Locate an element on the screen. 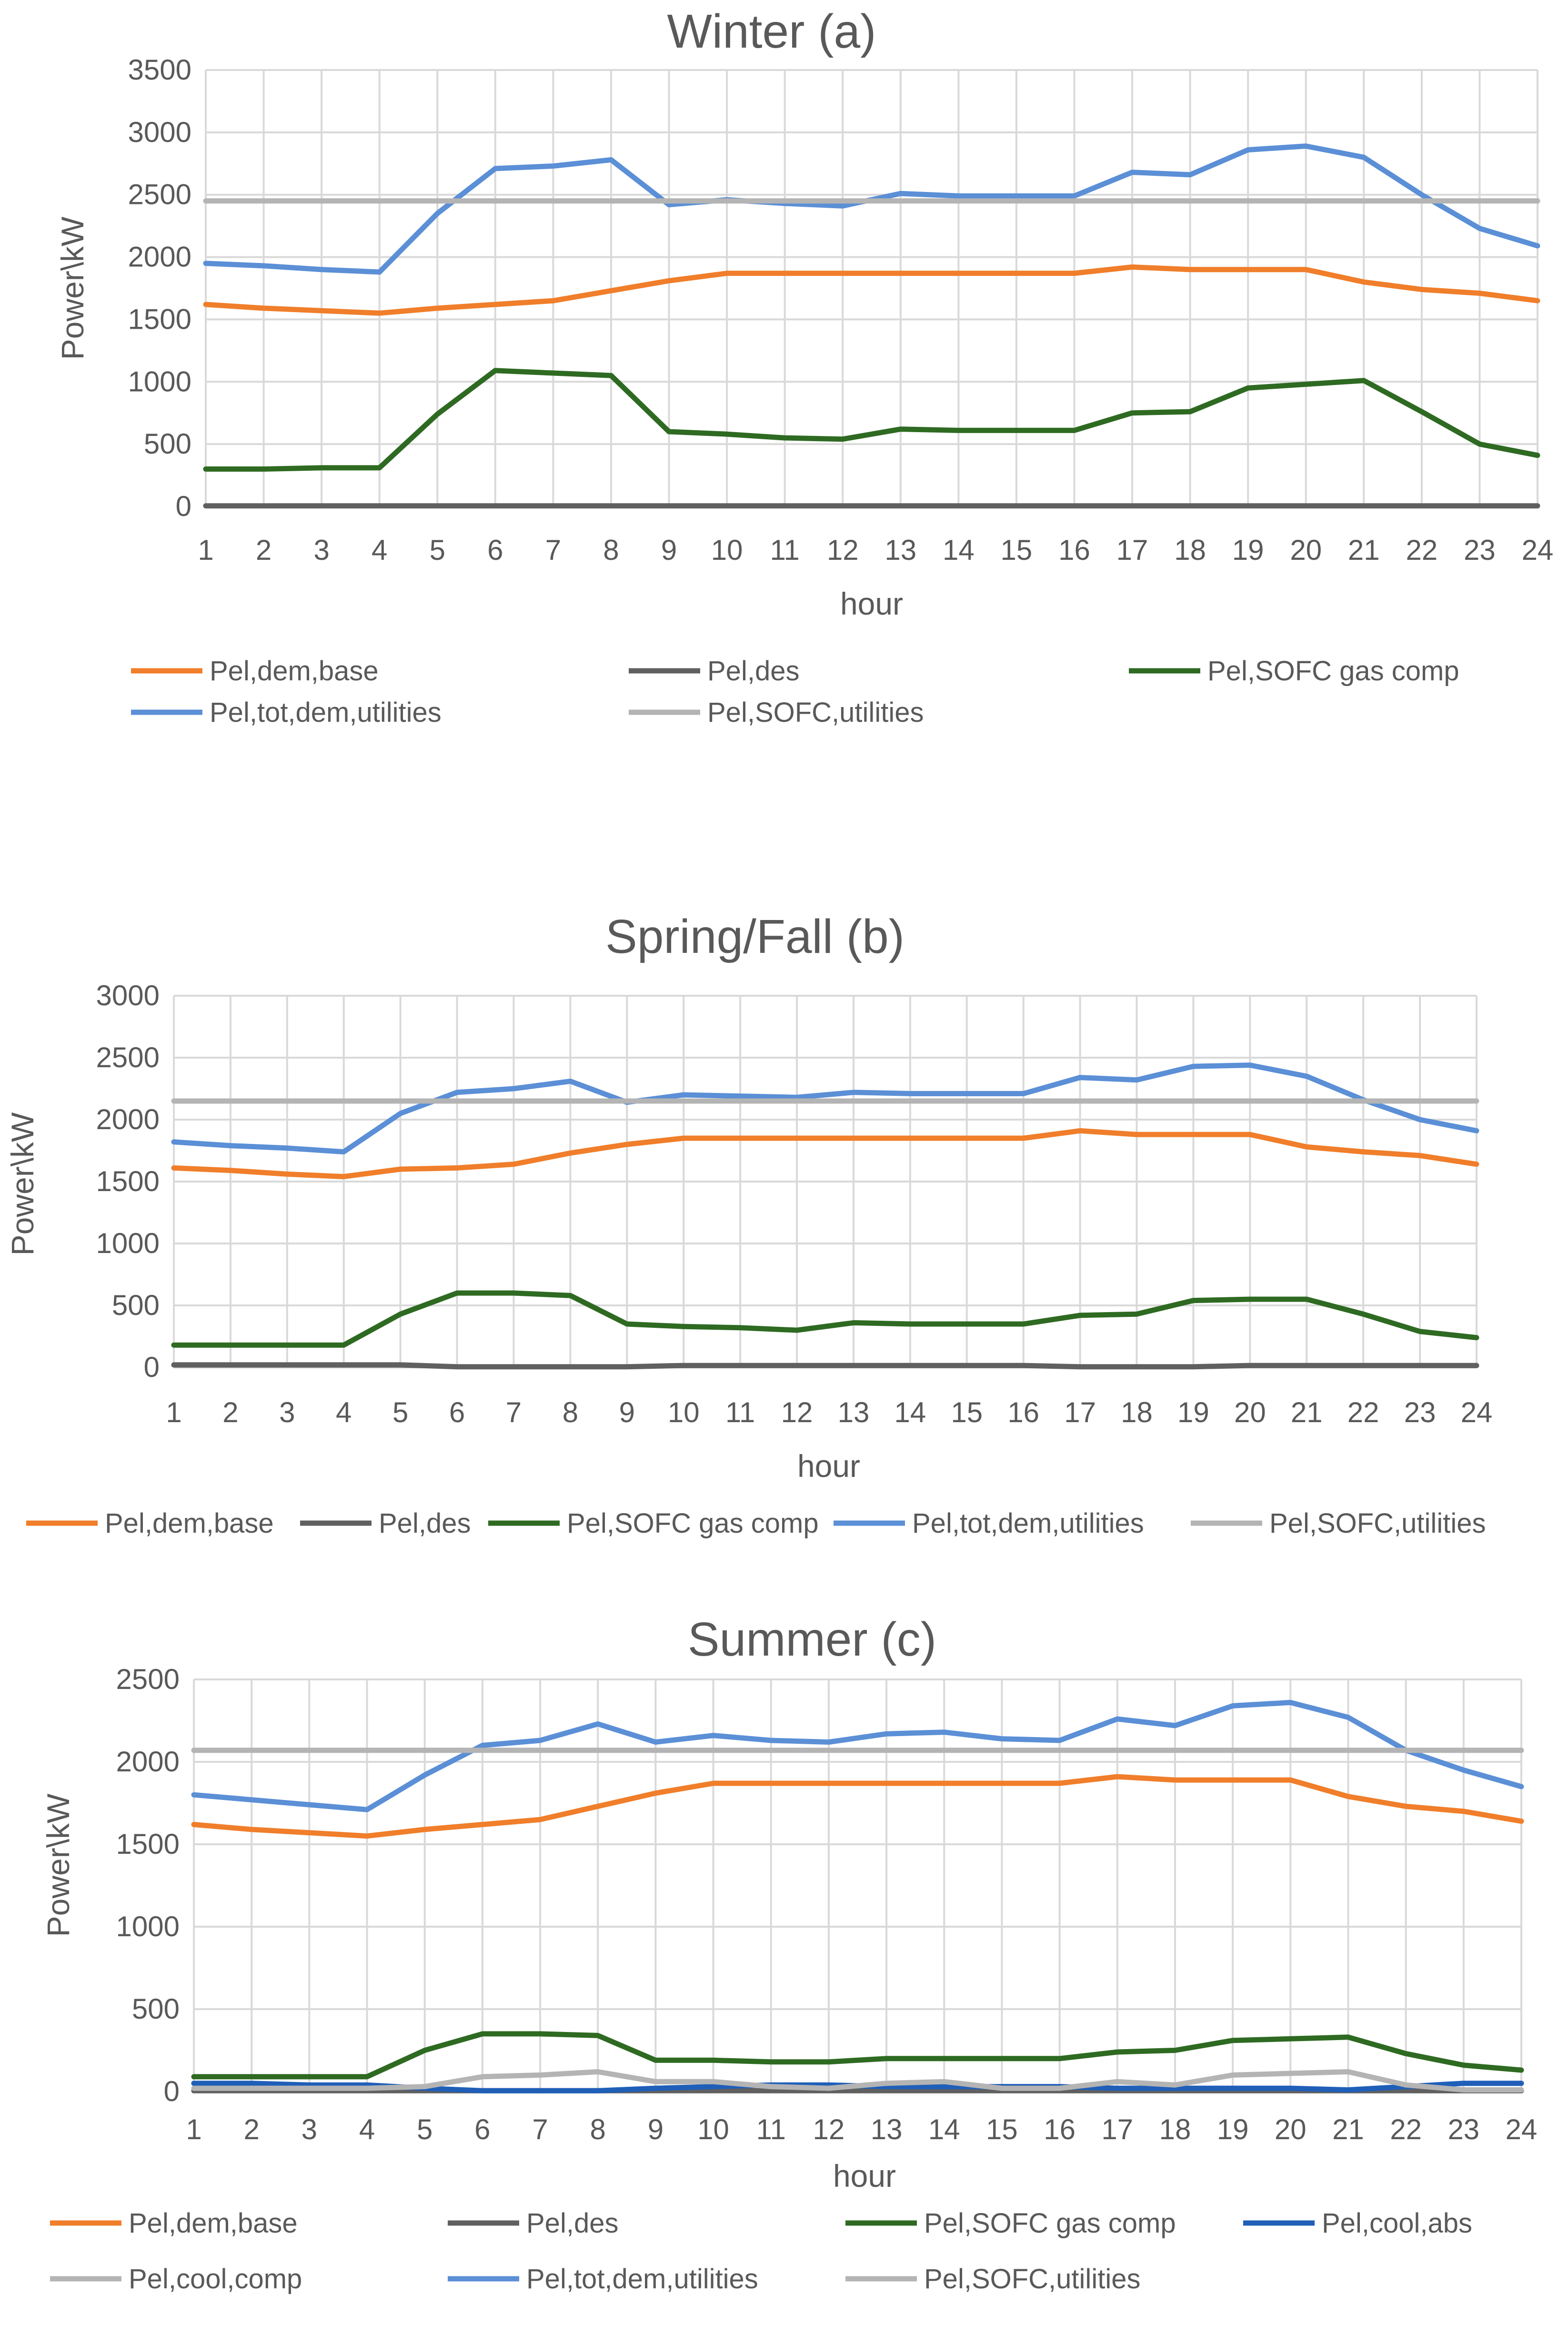 The image size is (1568, 2325). legend-label: Pel,cool,abs is located at coordinates (1397, 2223).